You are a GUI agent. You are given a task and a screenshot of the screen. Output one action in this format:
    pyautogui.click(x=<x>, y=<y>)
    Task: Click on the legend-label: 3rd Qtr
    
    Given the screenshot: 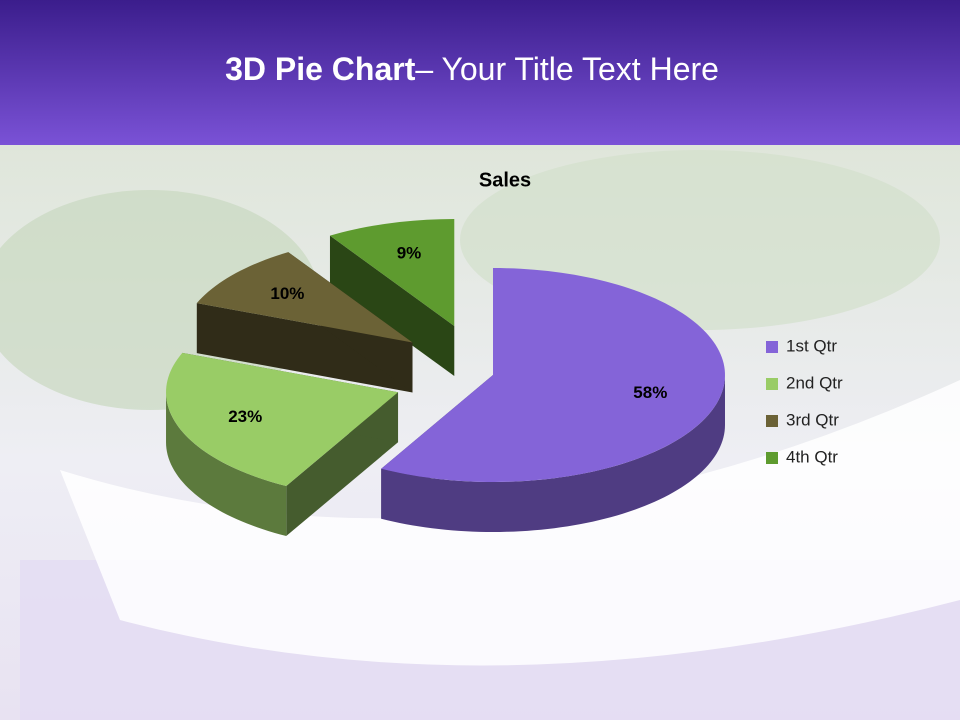 What is the action you would take?
    pyautogui.click(x=812, y=419)
    